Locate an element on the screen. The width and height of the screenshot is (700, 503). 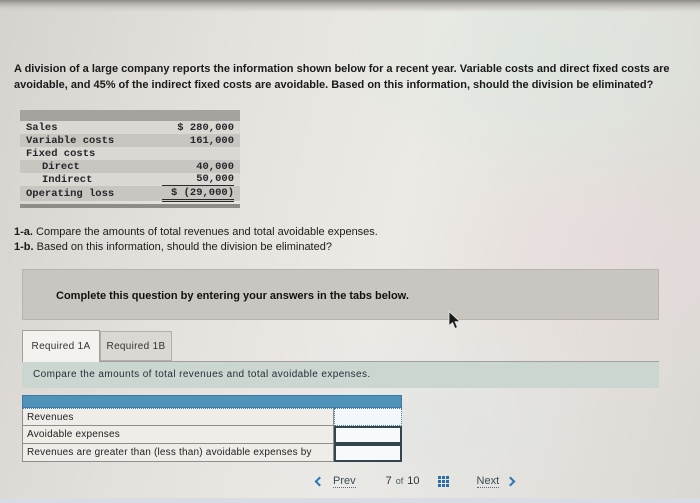
table-row: Revenues is located at coordinates (212, 417).